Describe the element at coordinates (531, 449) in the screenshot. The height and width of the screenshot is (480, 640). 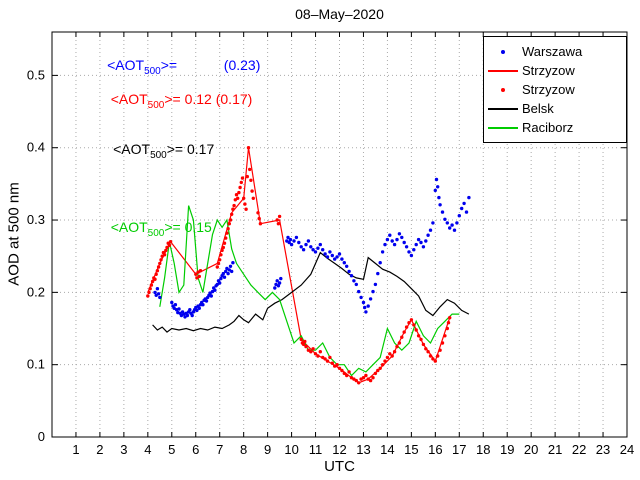
I see `x-tick-label: 20` at that location.